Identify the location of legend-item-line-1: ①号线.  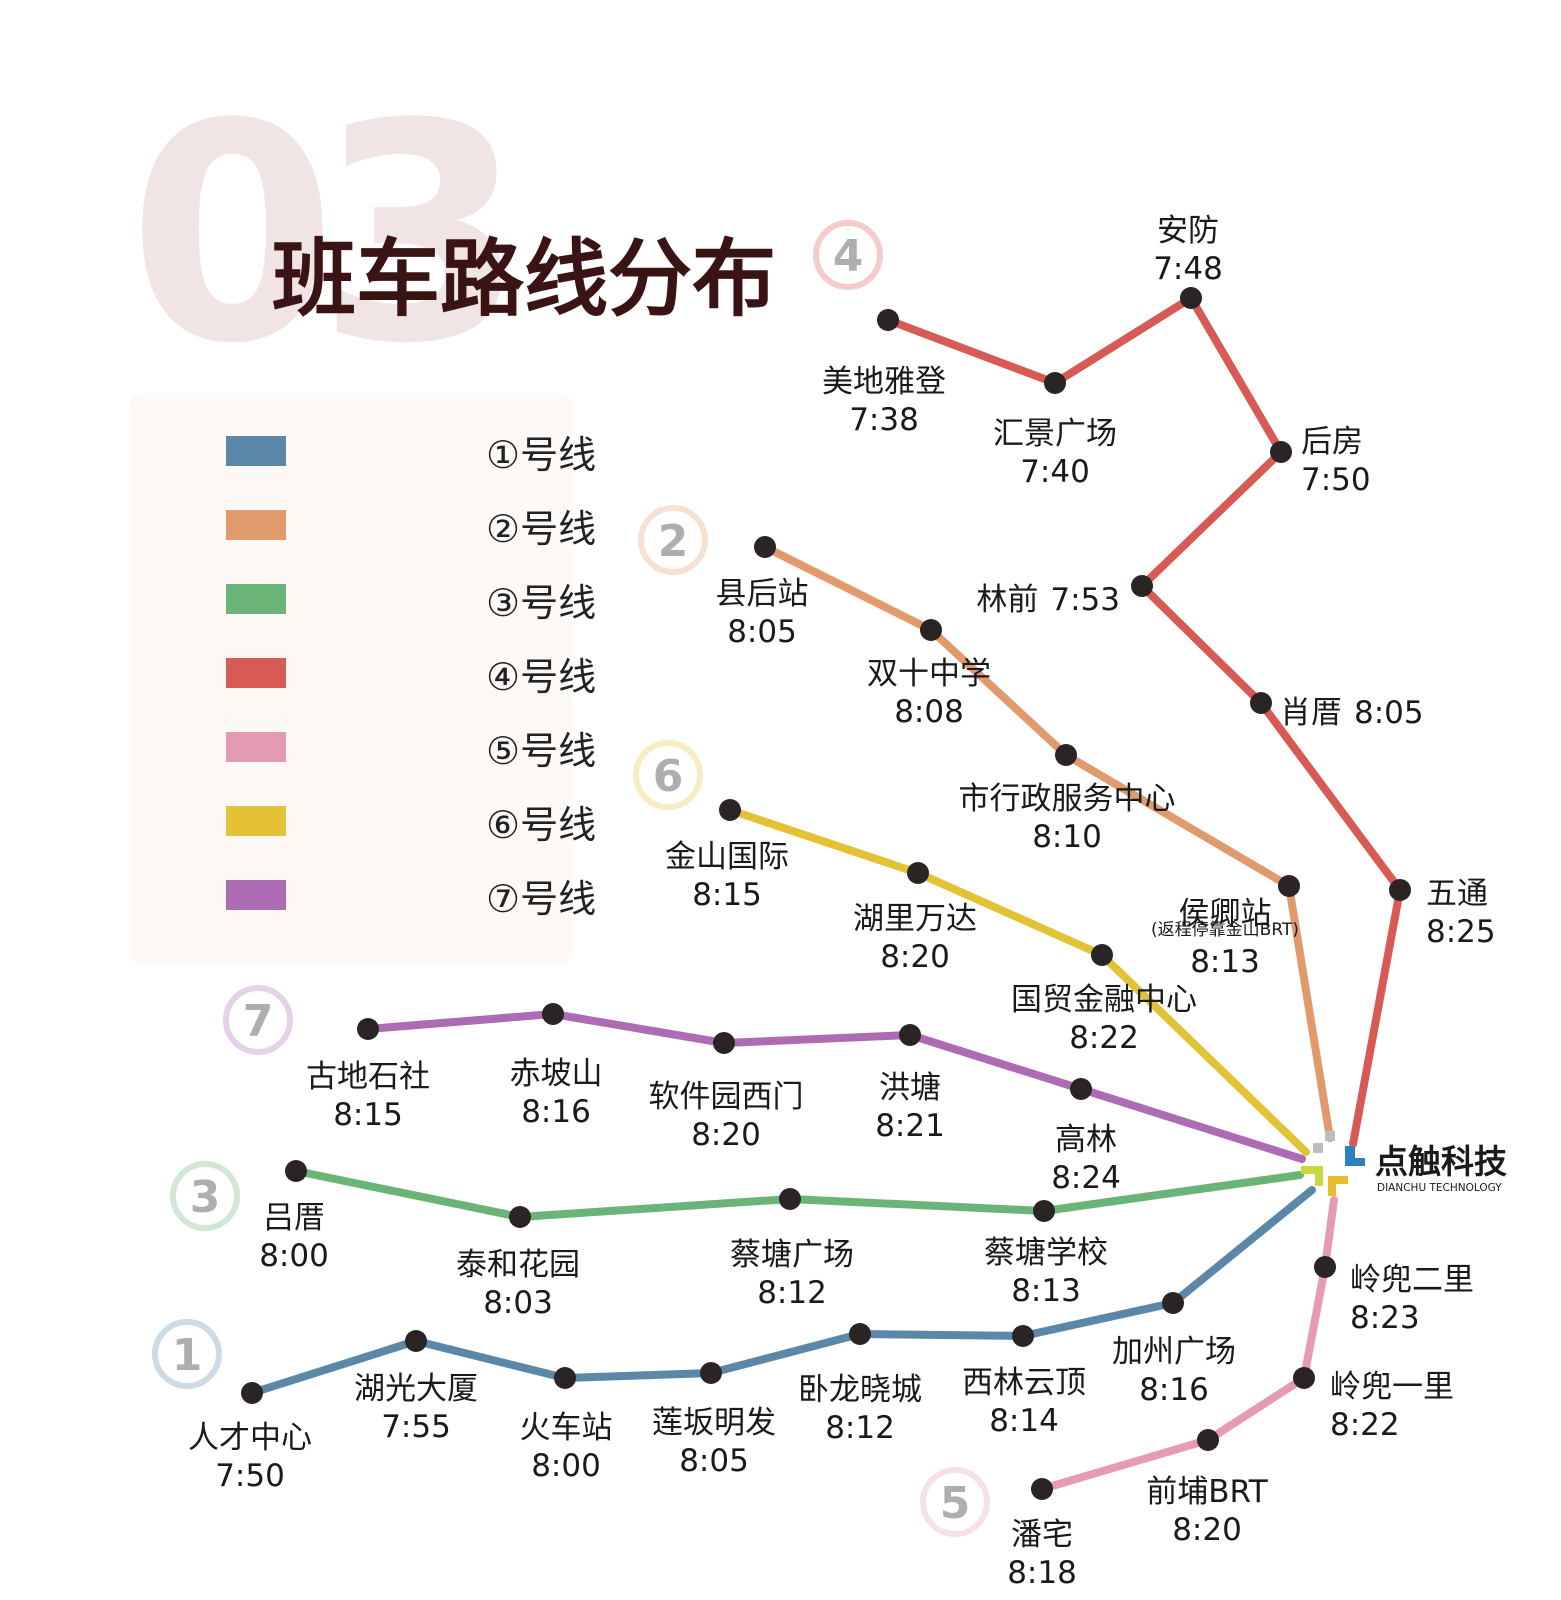
(411, 454).